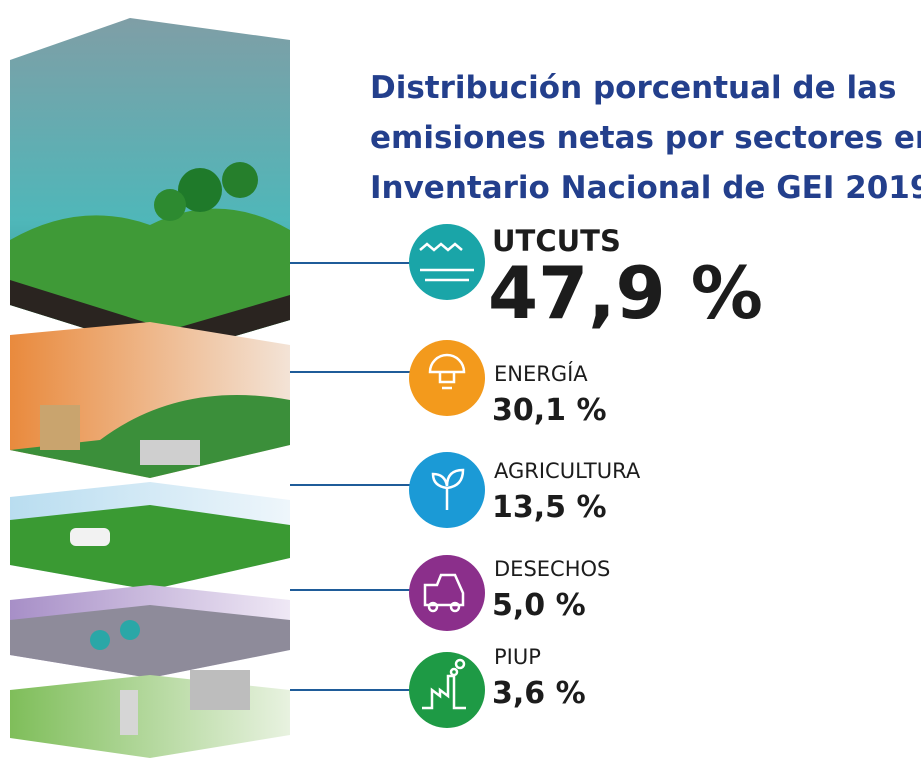 This screenshot has width=921, height=762. What do you see at coordinates (150, 714) in the screenshot?
I see `layer-industry` at bounding box center [150, 714].